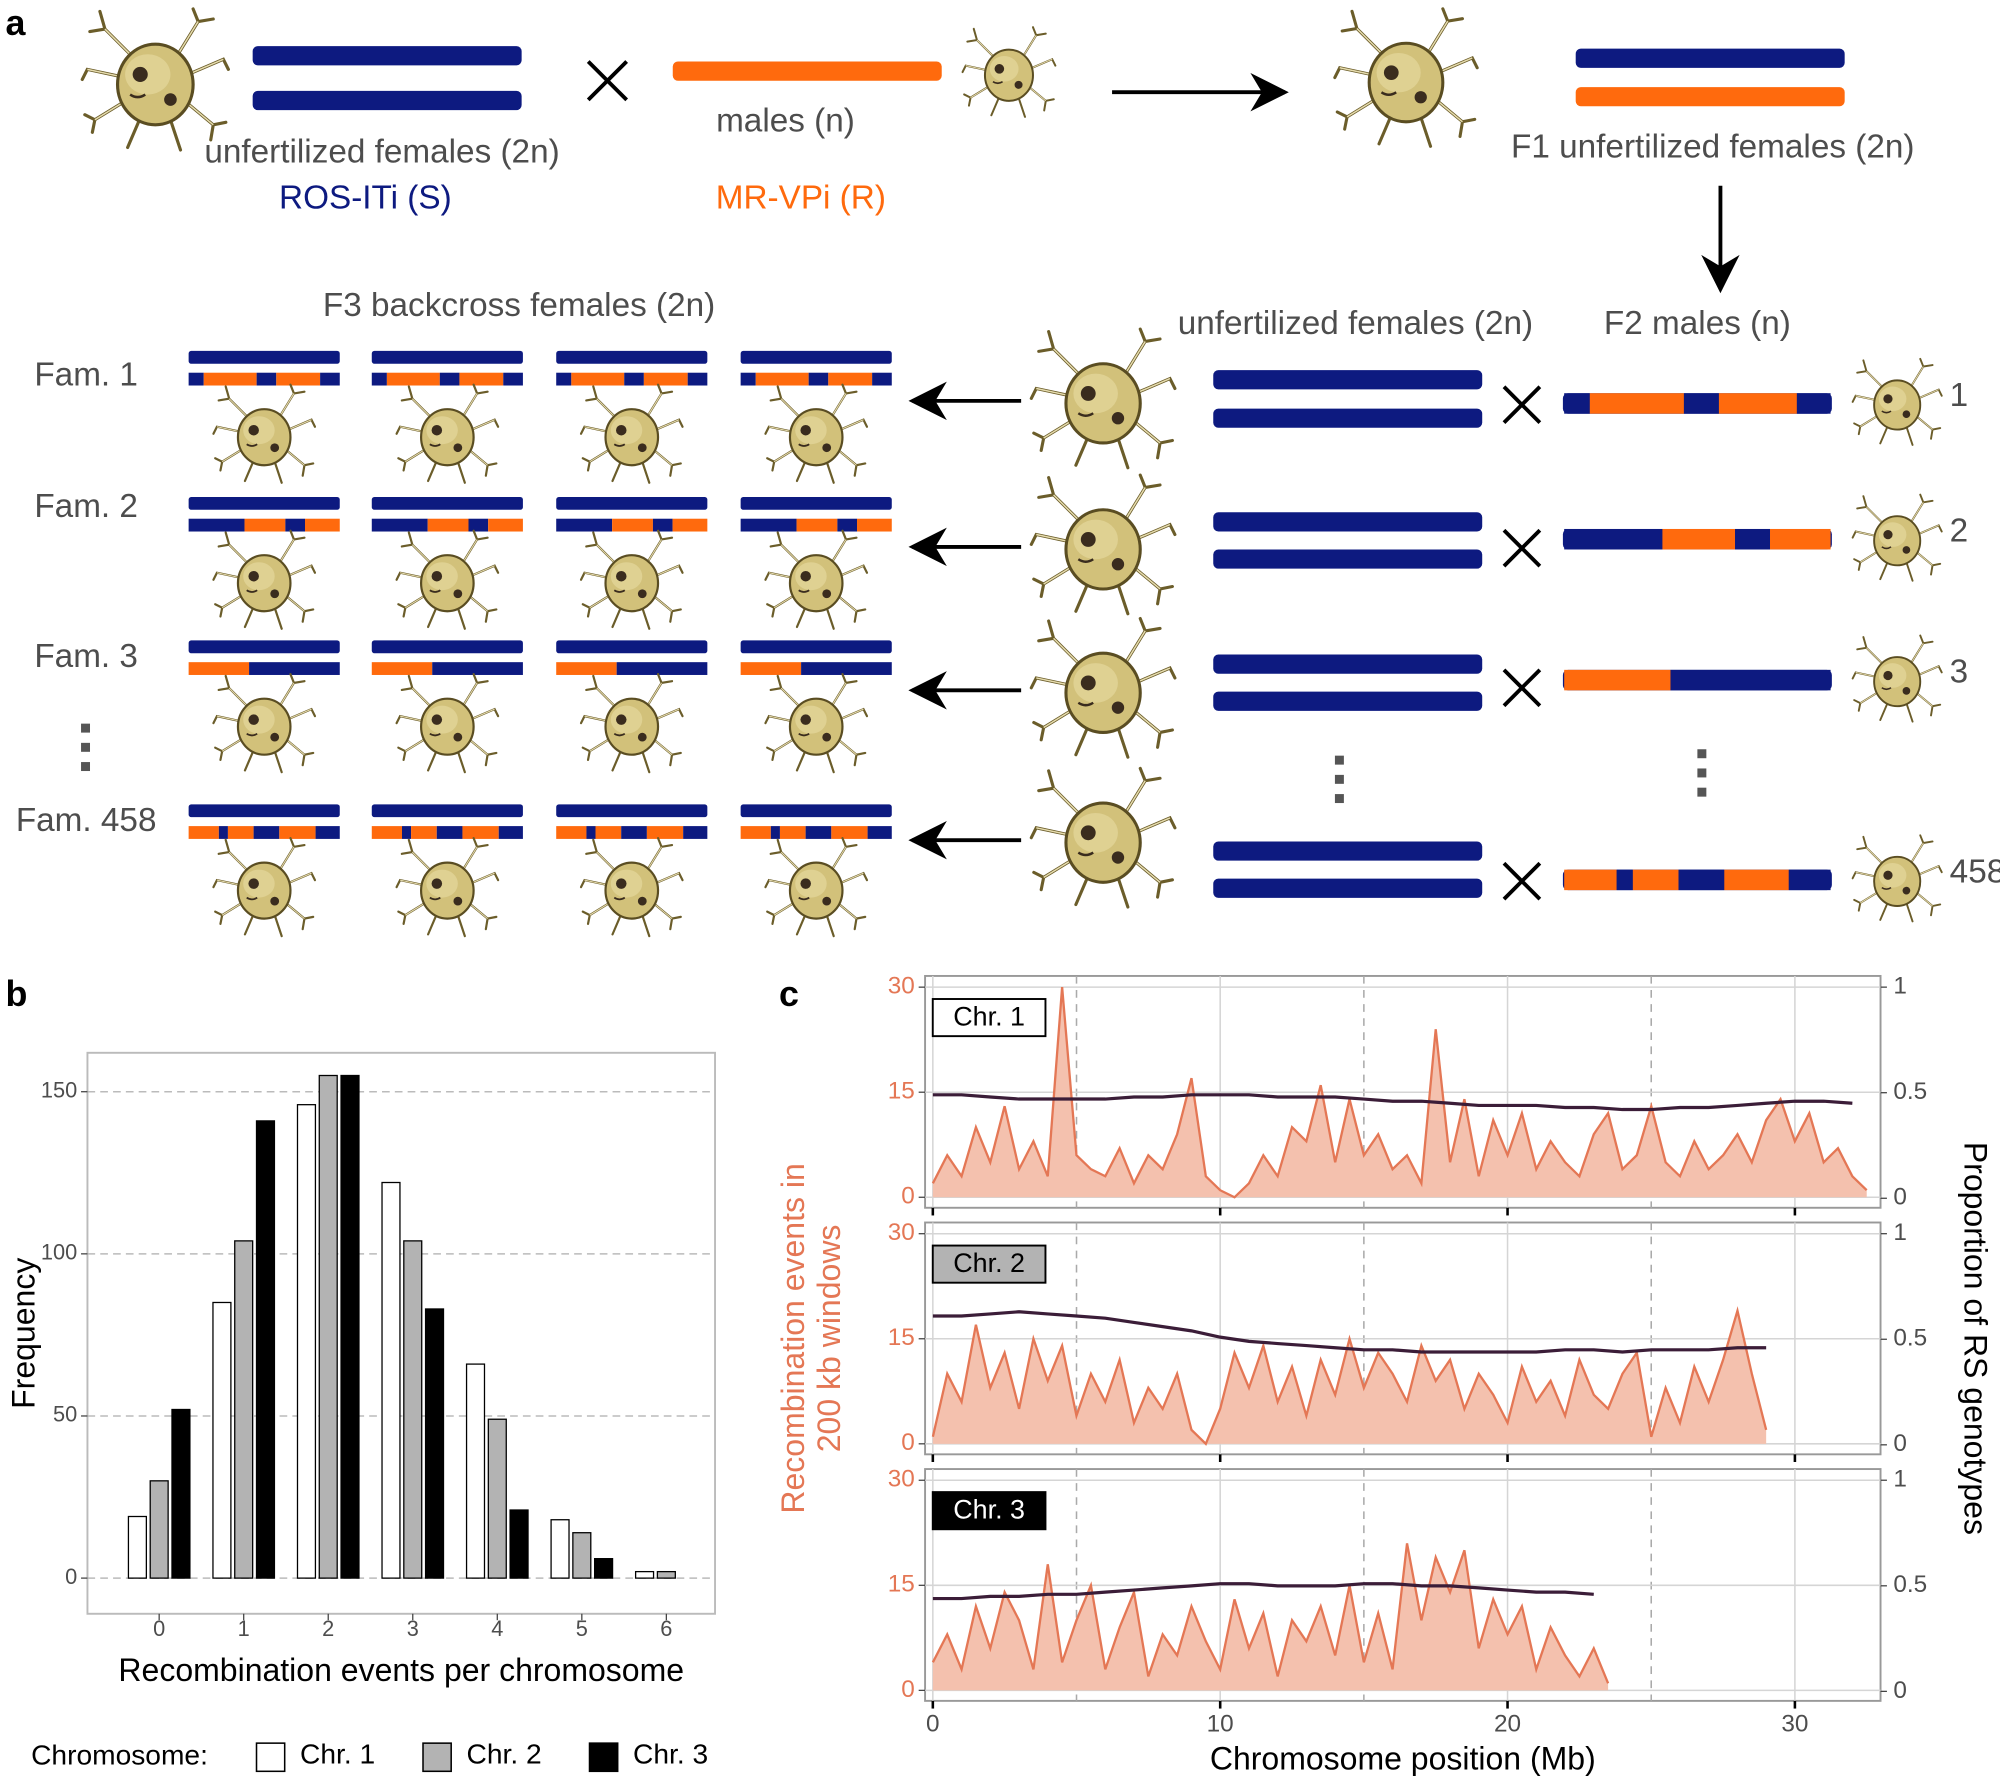 The height and width of the screenshot is (1779, 2000). What do you see at coordinates (244, 1628) in the screenshot?
I see `x-tick-label: 1` at bounding box center [244, 1628].